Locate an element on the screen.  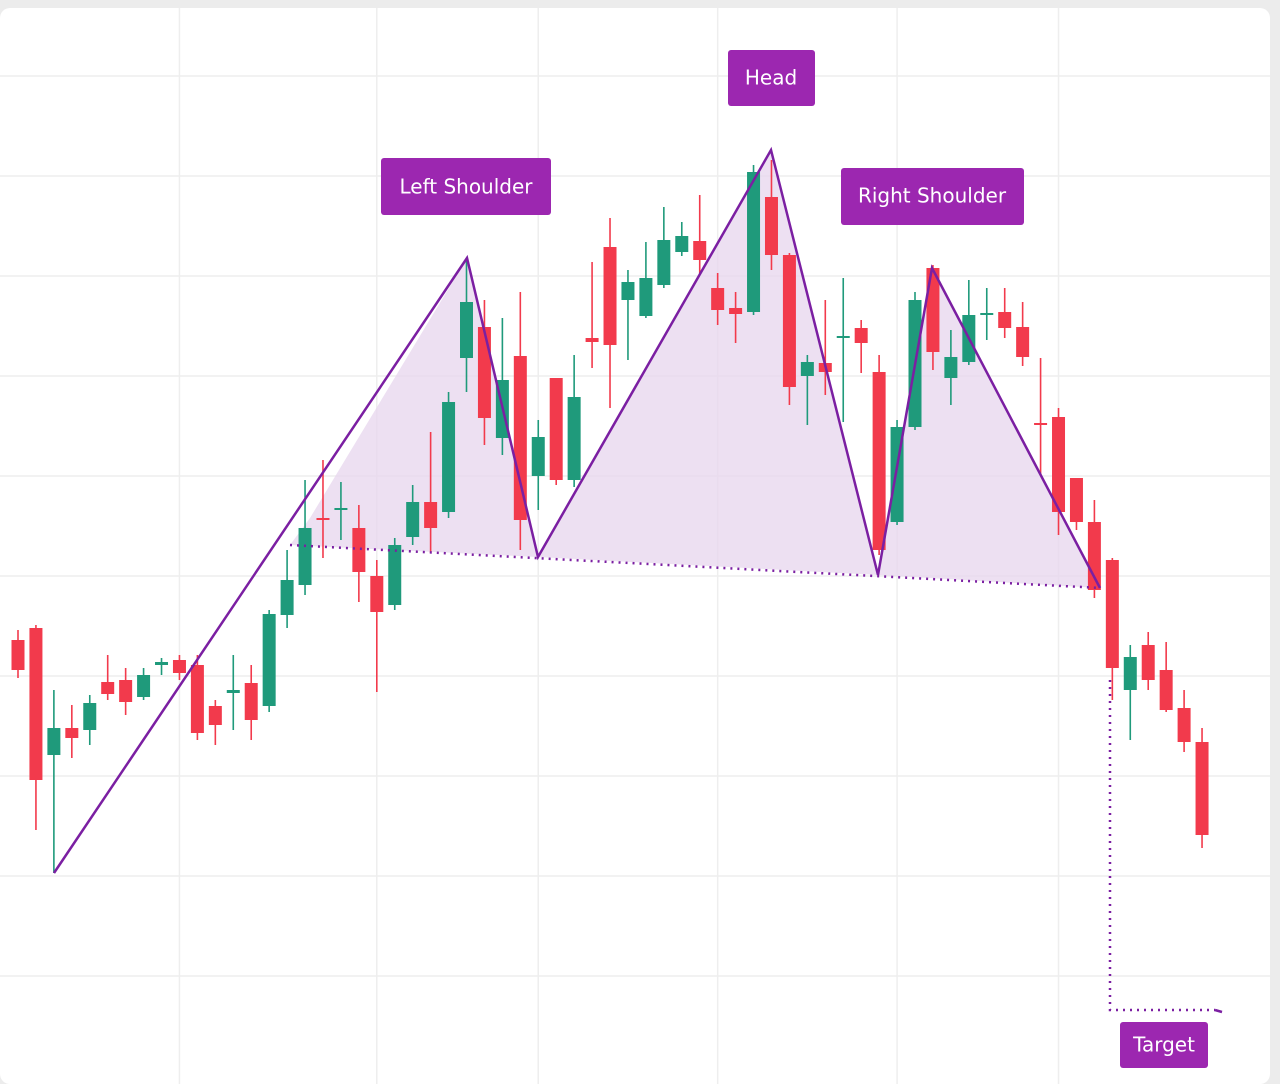
annotation-label: Target is located at coordinates (1163, 1045).